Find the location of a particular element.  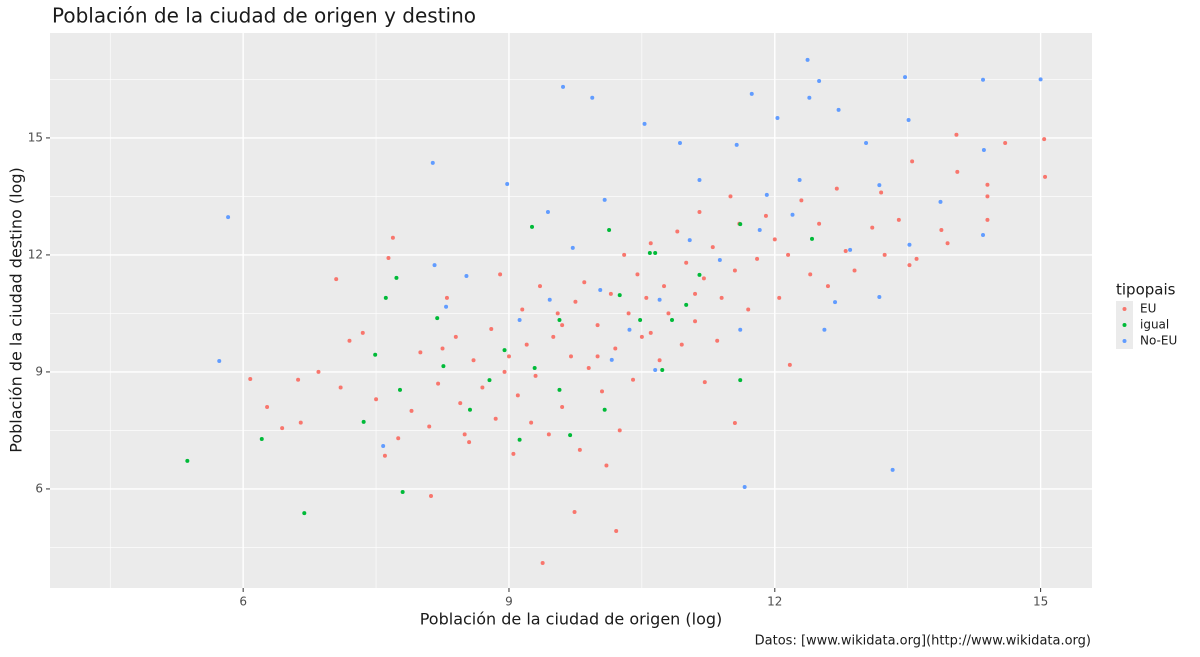

legend-swatch is located at coordinates (1124, 341).